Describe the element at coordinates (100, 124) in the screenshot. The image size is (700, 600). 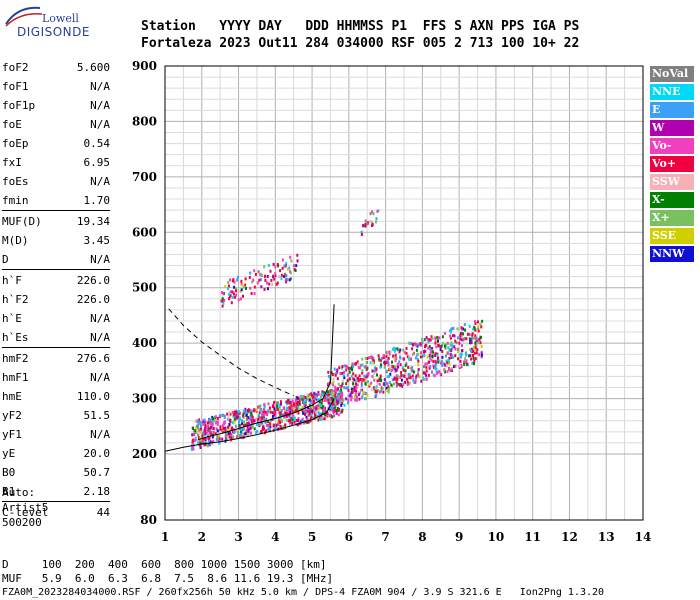
I see `param-value: N/A` at that location.